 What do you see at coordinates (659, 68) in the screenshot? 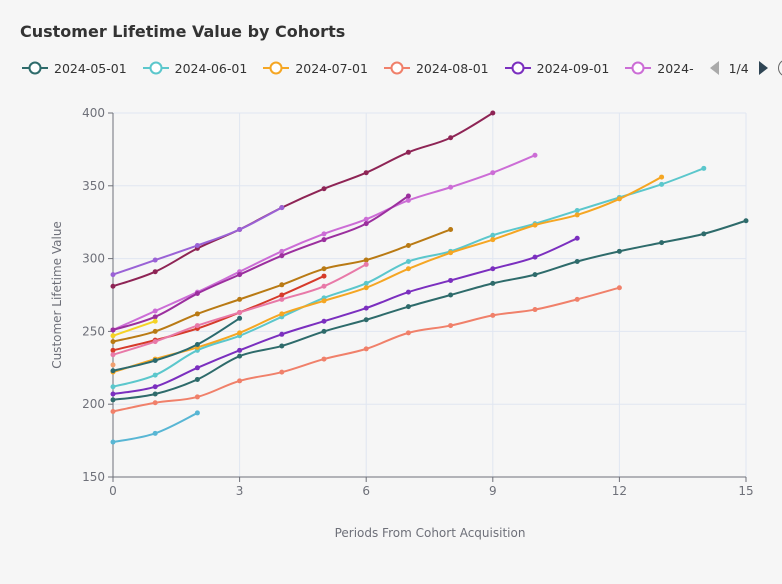
I see `legend-item: 2024-` at bounding box center [659, 68].